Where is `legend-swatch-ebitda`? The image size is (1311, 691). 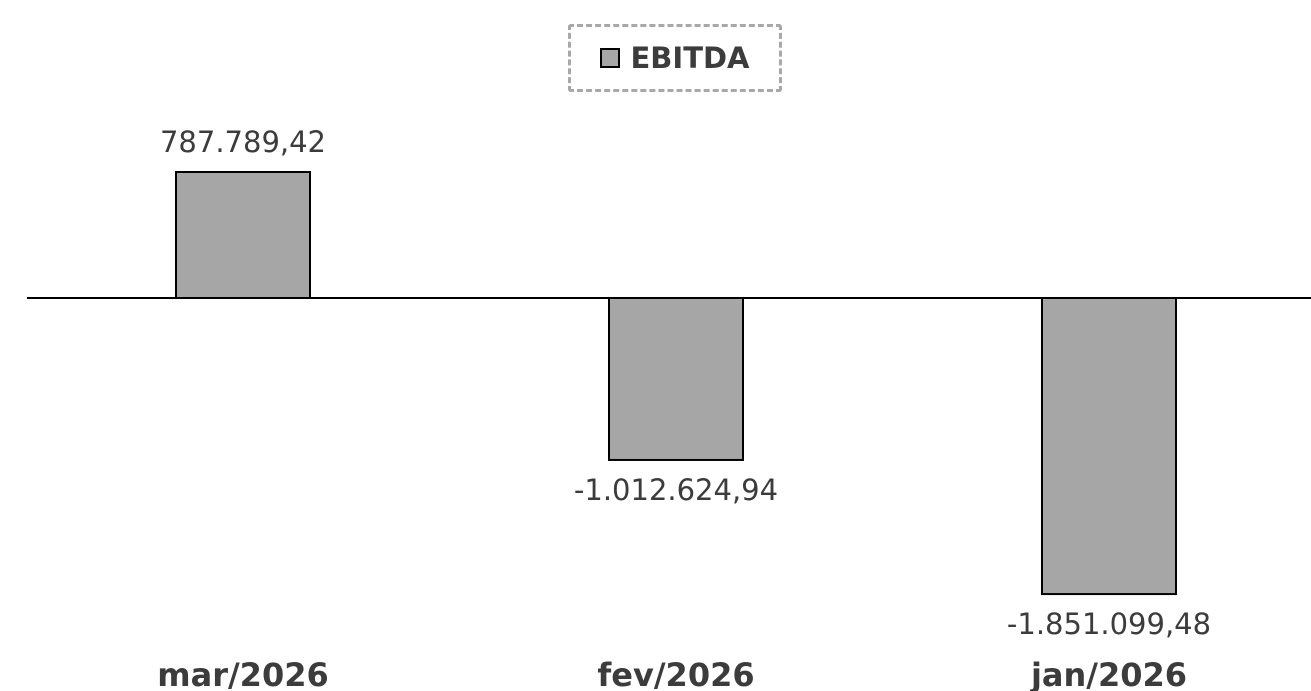
legend-swatch-ebitda is located at coordinates (610, 58).